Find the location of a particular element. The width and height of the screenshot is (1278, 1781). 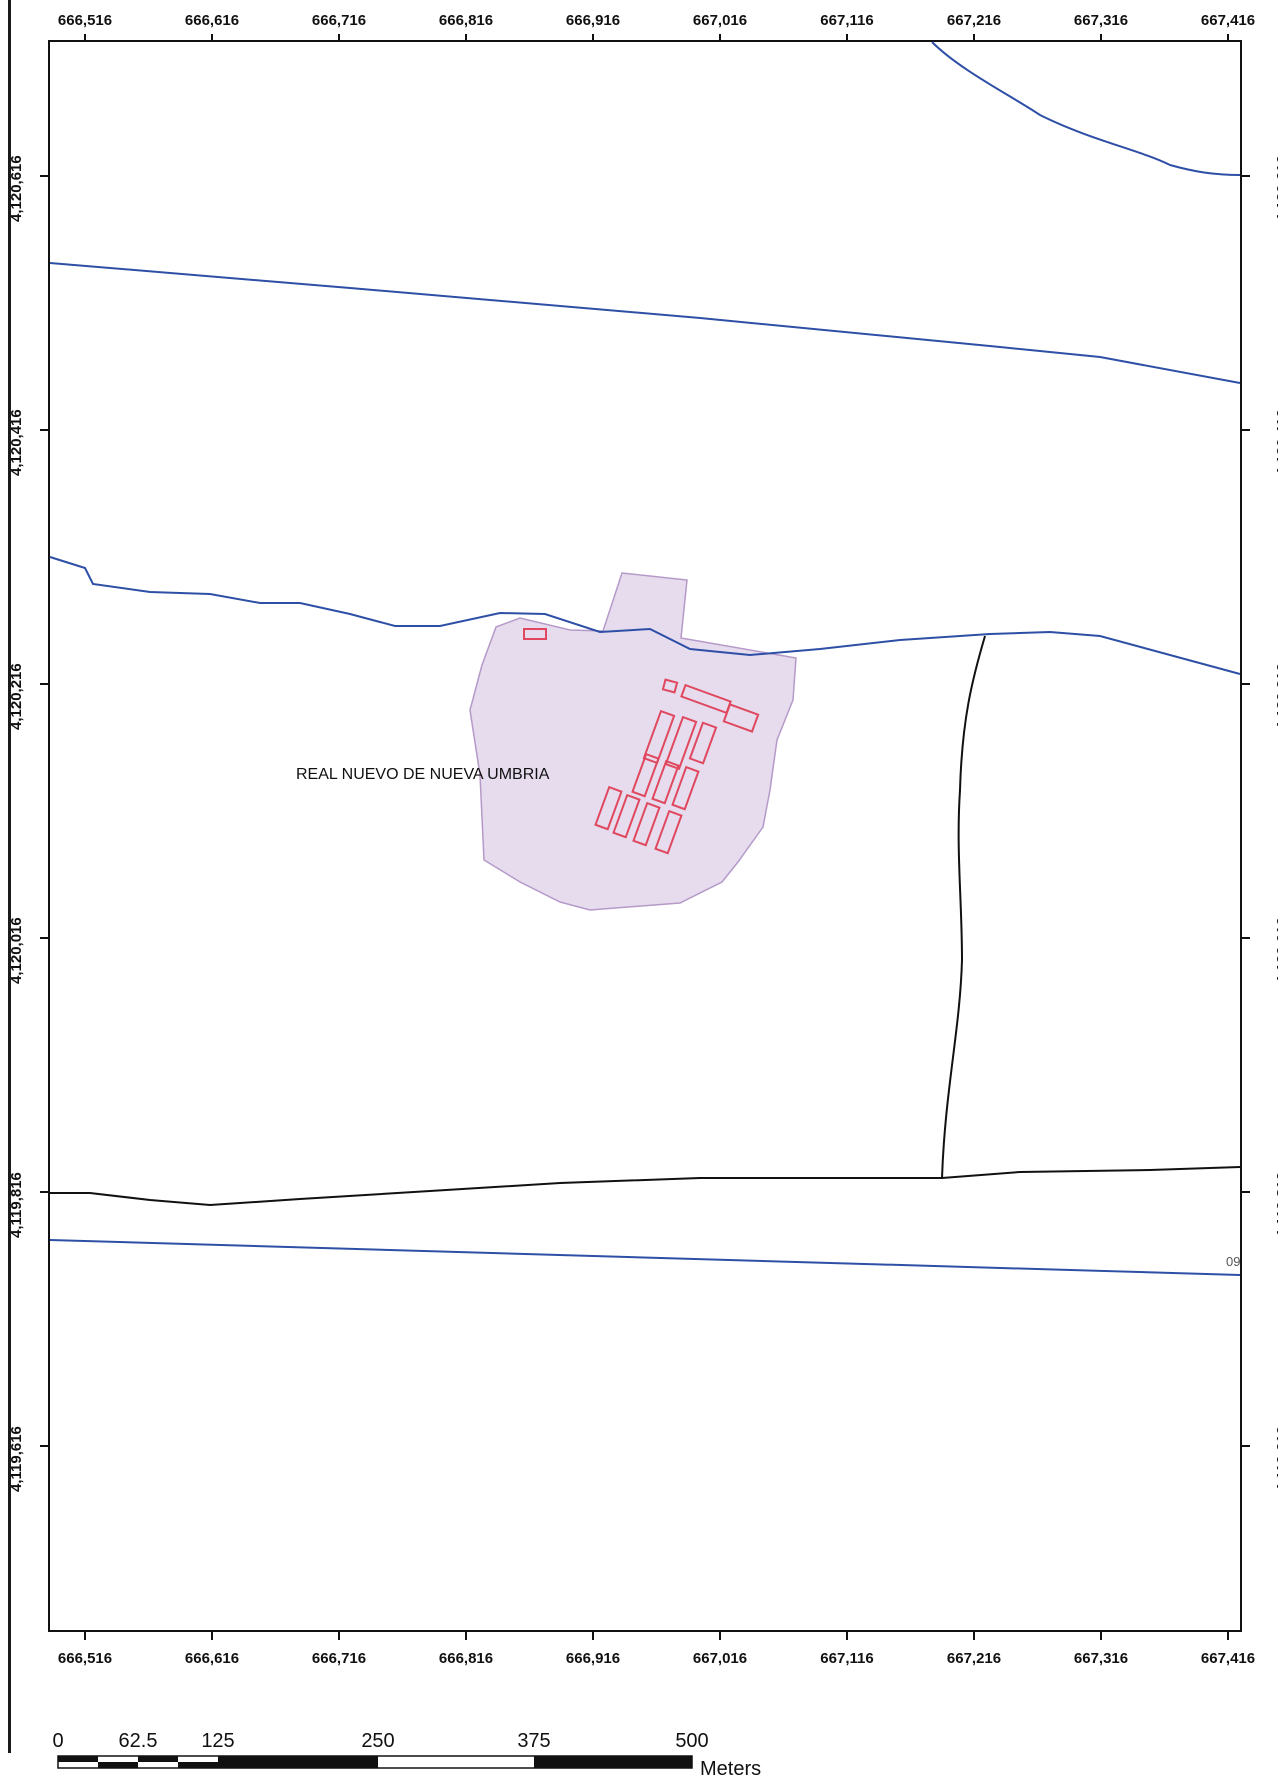

road-lower-straight is located at coordinates (645, 1257).